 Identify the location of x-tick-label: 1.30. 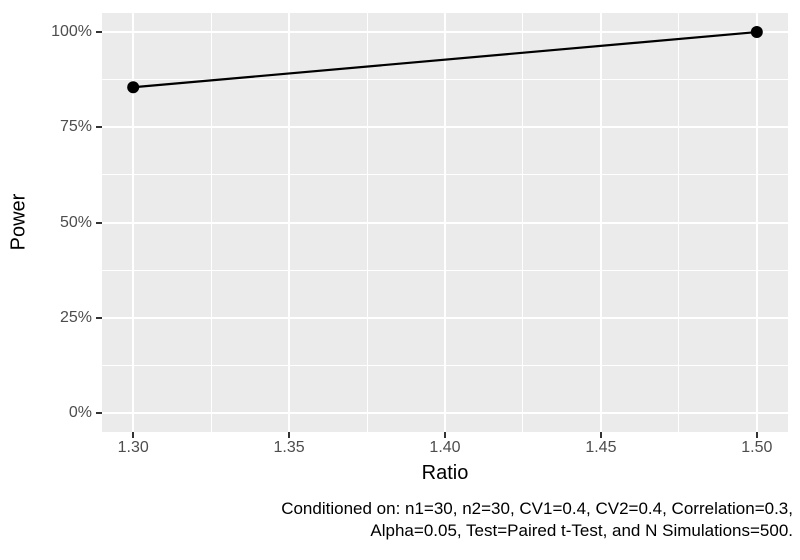
(133, 447).